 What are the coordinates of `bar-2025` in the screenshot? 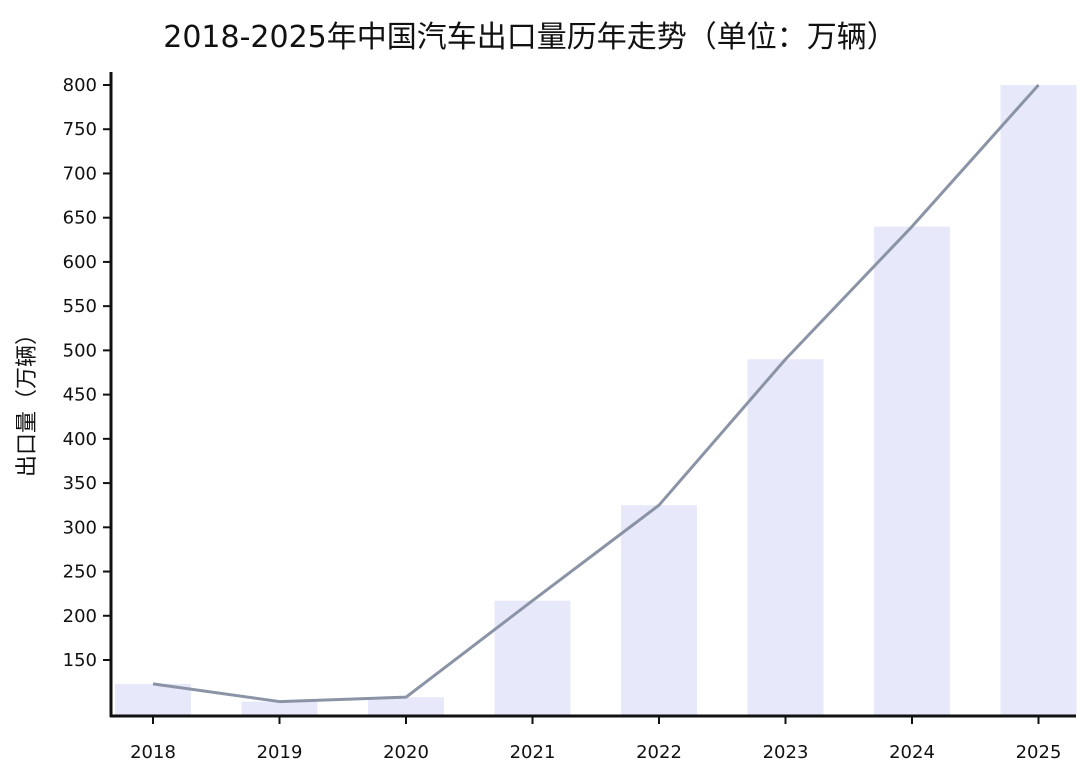 It's located at (1038, 400).